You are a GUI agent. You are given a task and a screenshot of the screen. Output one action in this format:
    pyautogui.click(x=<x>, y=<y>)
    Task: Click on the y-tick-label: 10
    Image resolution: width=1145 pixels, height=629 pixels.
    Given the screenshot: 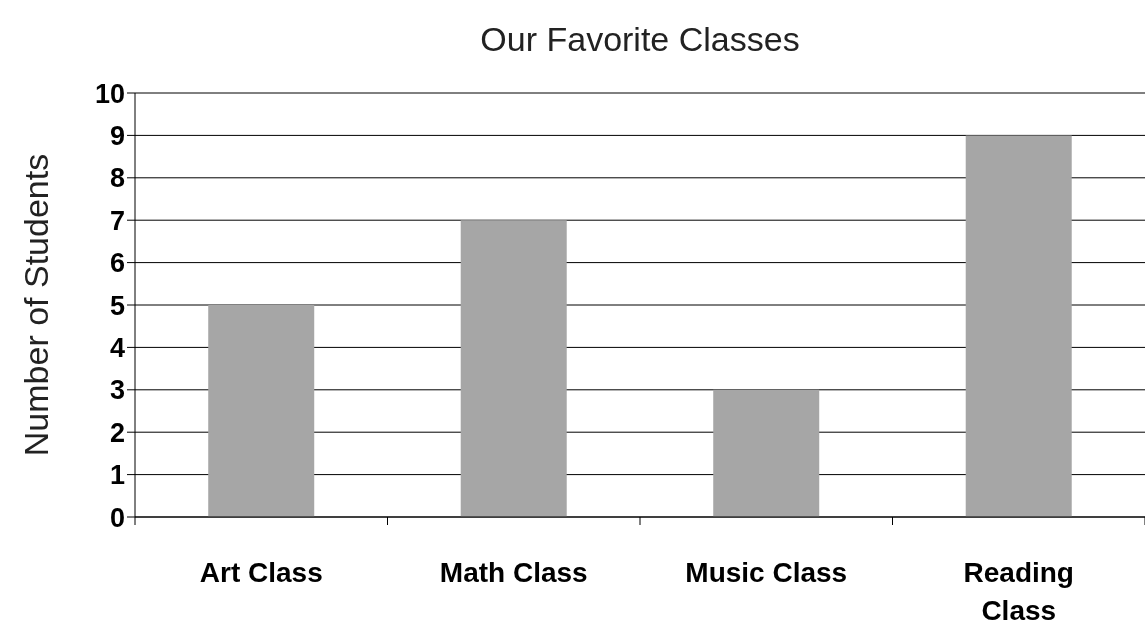 What is the action you would take?
    pyautogui.click(x=109, y=93)
    